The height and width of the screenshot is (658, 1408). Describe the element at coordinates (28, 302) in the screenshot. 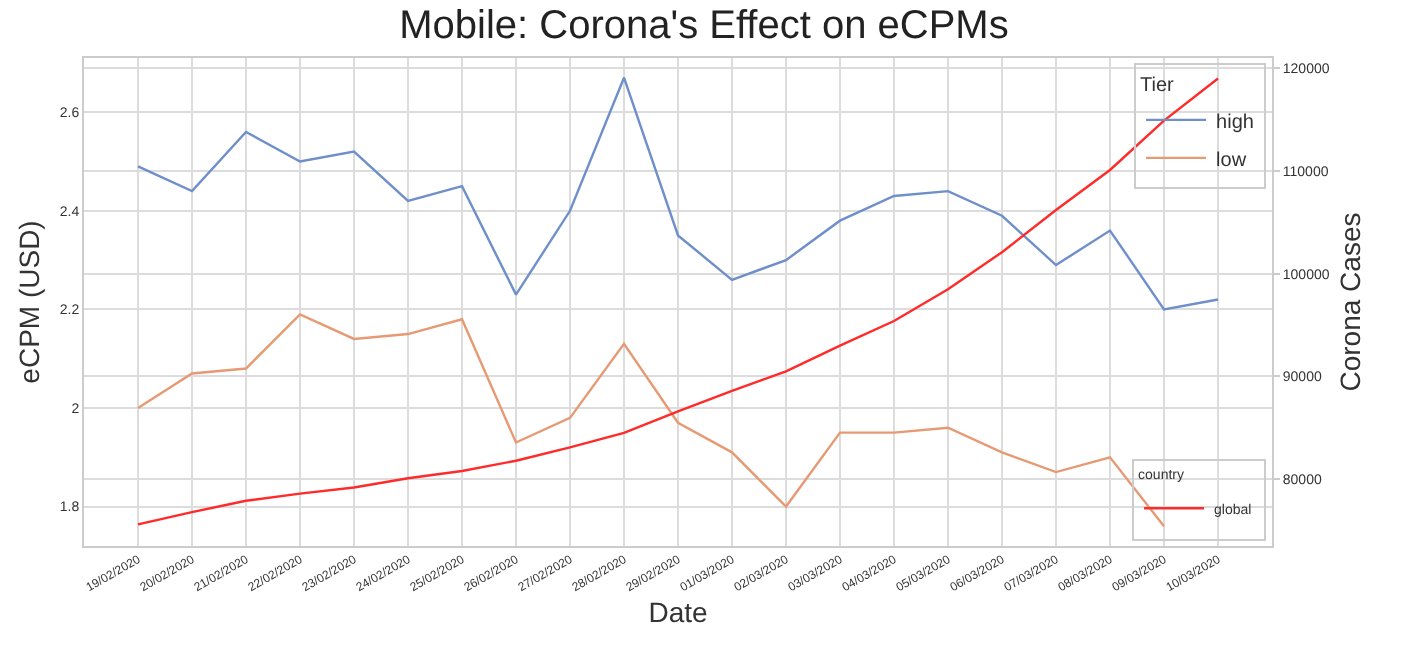

I see `y-axis-title: eCPM (USD)` at that location.